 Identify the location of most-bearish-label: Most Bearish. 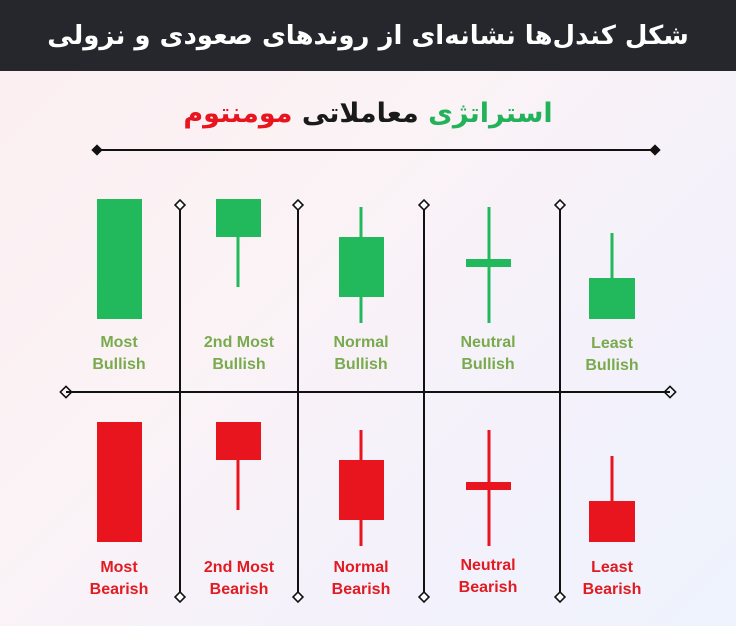
(119, 579).